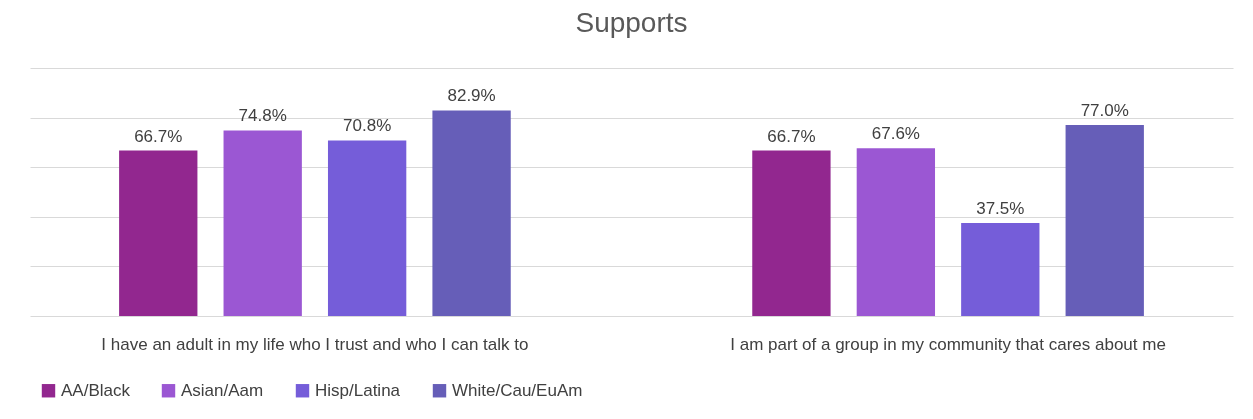 The height and width of the screenshot is (419, 1253). Describe the element at coordinates (367, 126) in the screenshot. I see `data-label: 70.8%` at that location.